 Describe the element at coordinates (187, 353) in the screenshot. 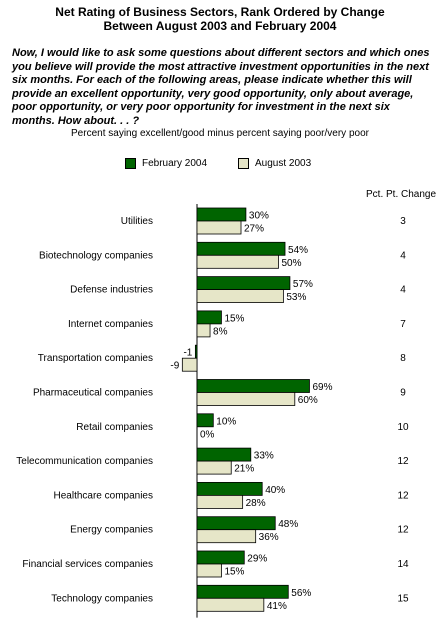

I see `value-label-february-2004-transportation-companies: -1` at that location.